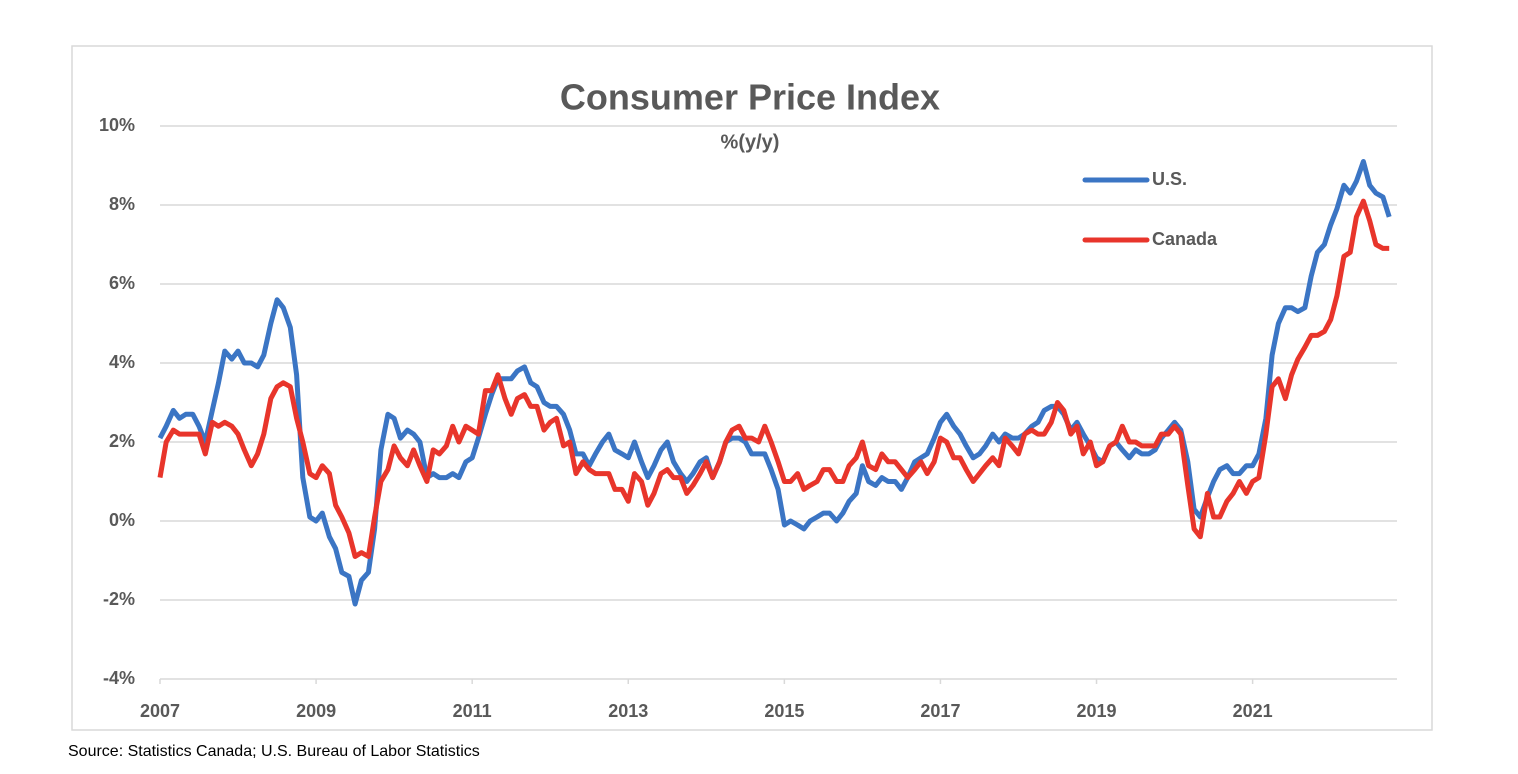 The width and height of the screenshot is (1518, 774). What do you see at coordinates (122, 204) in the screenshot?
I see `y-tick-label: 8%` at bounding box center [122, 204].